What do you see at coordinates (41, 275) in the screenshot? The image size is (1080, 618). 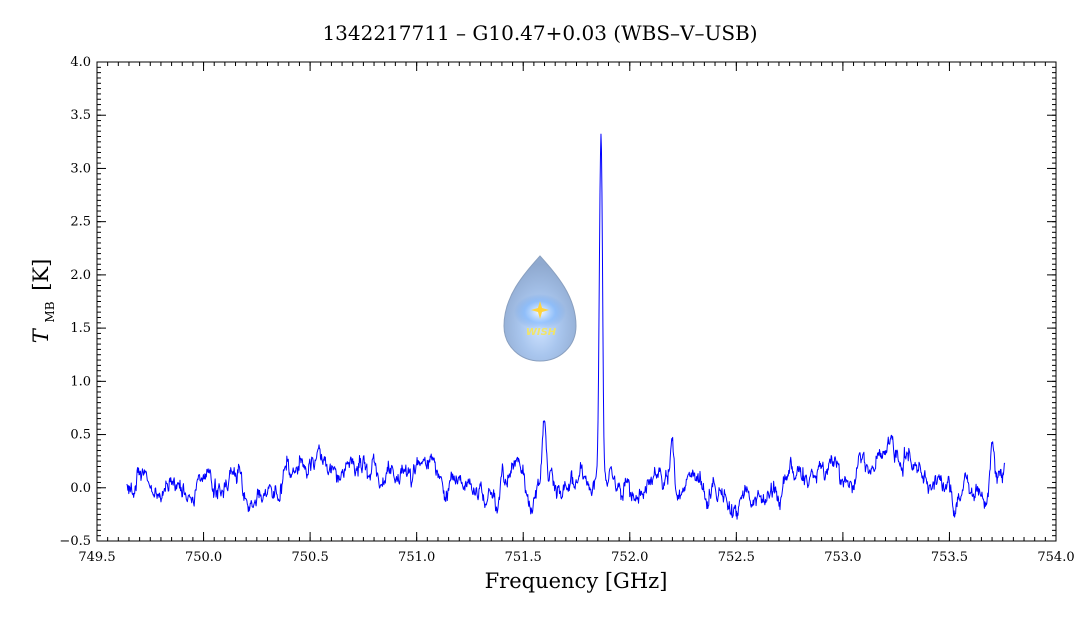 I see `y-axis-unit: [K]` at bounding box center [41, 275].